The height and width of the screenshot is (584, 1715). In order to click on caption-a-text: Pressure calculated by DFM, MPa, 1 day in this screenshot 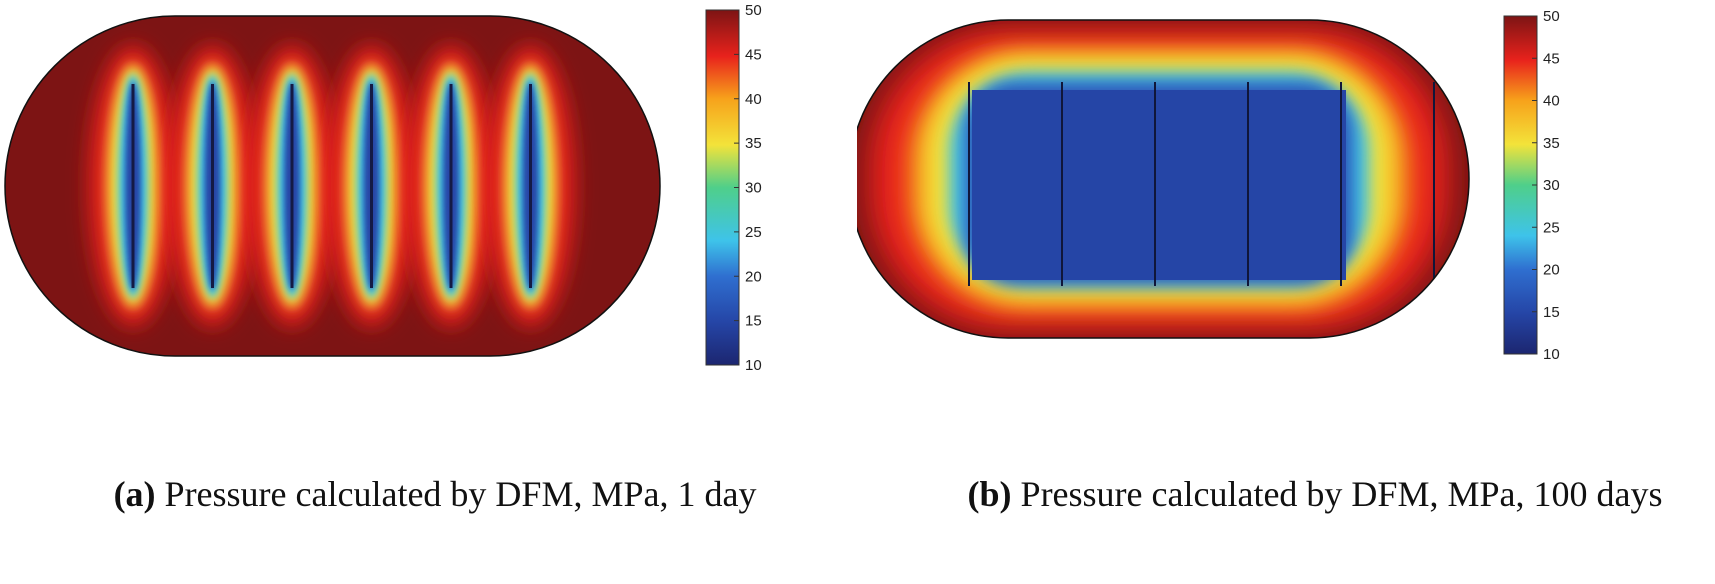, I will do `click(460, 494)`.